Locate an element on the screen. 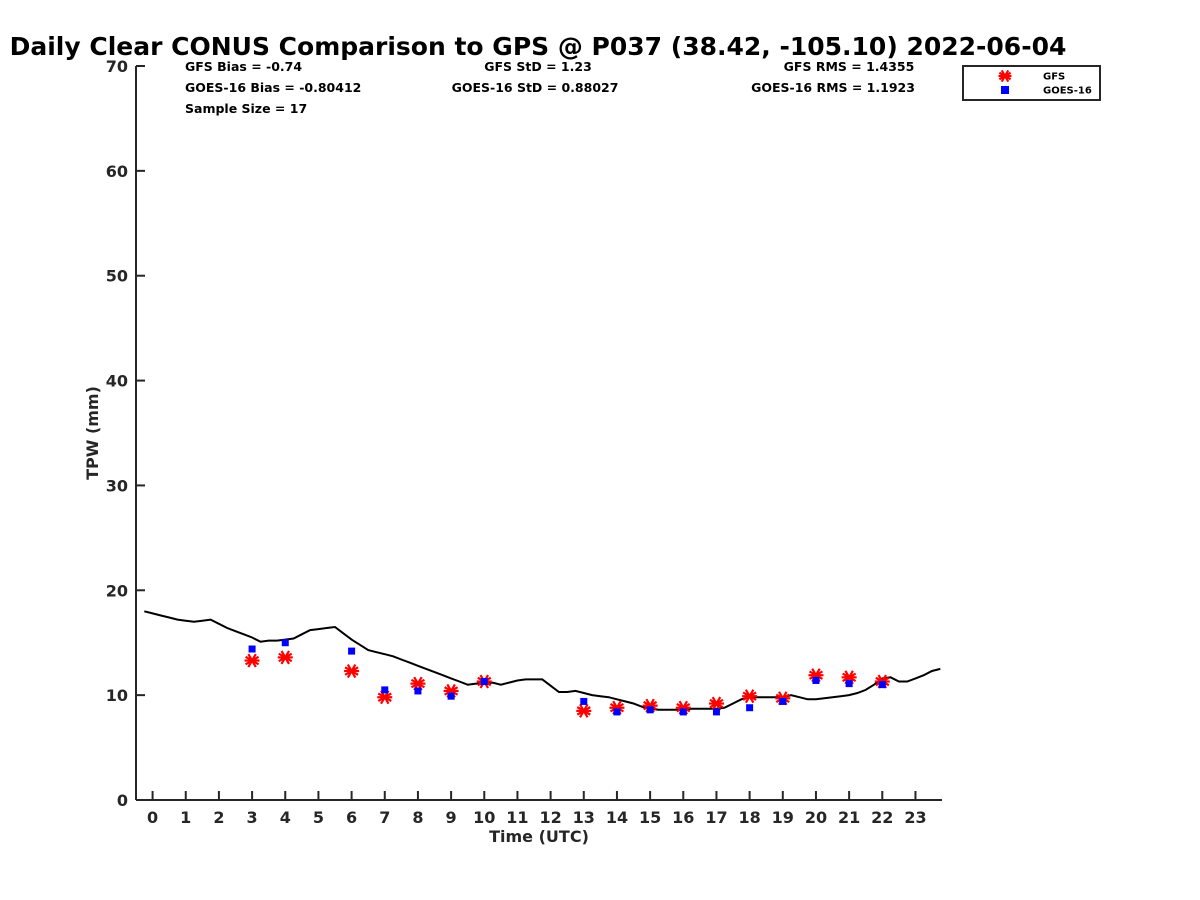  x-tick-label: 20 is located at coordinates (816, 817).